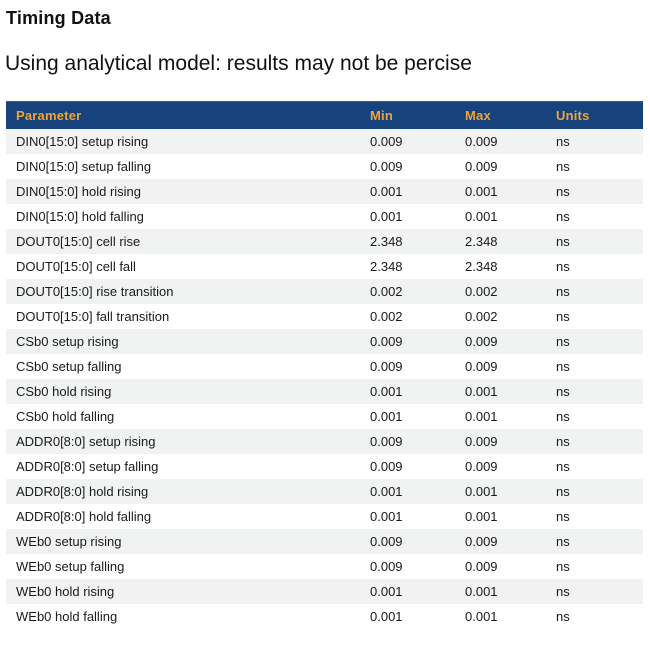 Image resolution: width=650 pixels, height=646 pixels. Describe the element at coordinates (183, 291) in the screenshot. I see `parameter-cell: DOUT0[15:0] rise transition` at that location.